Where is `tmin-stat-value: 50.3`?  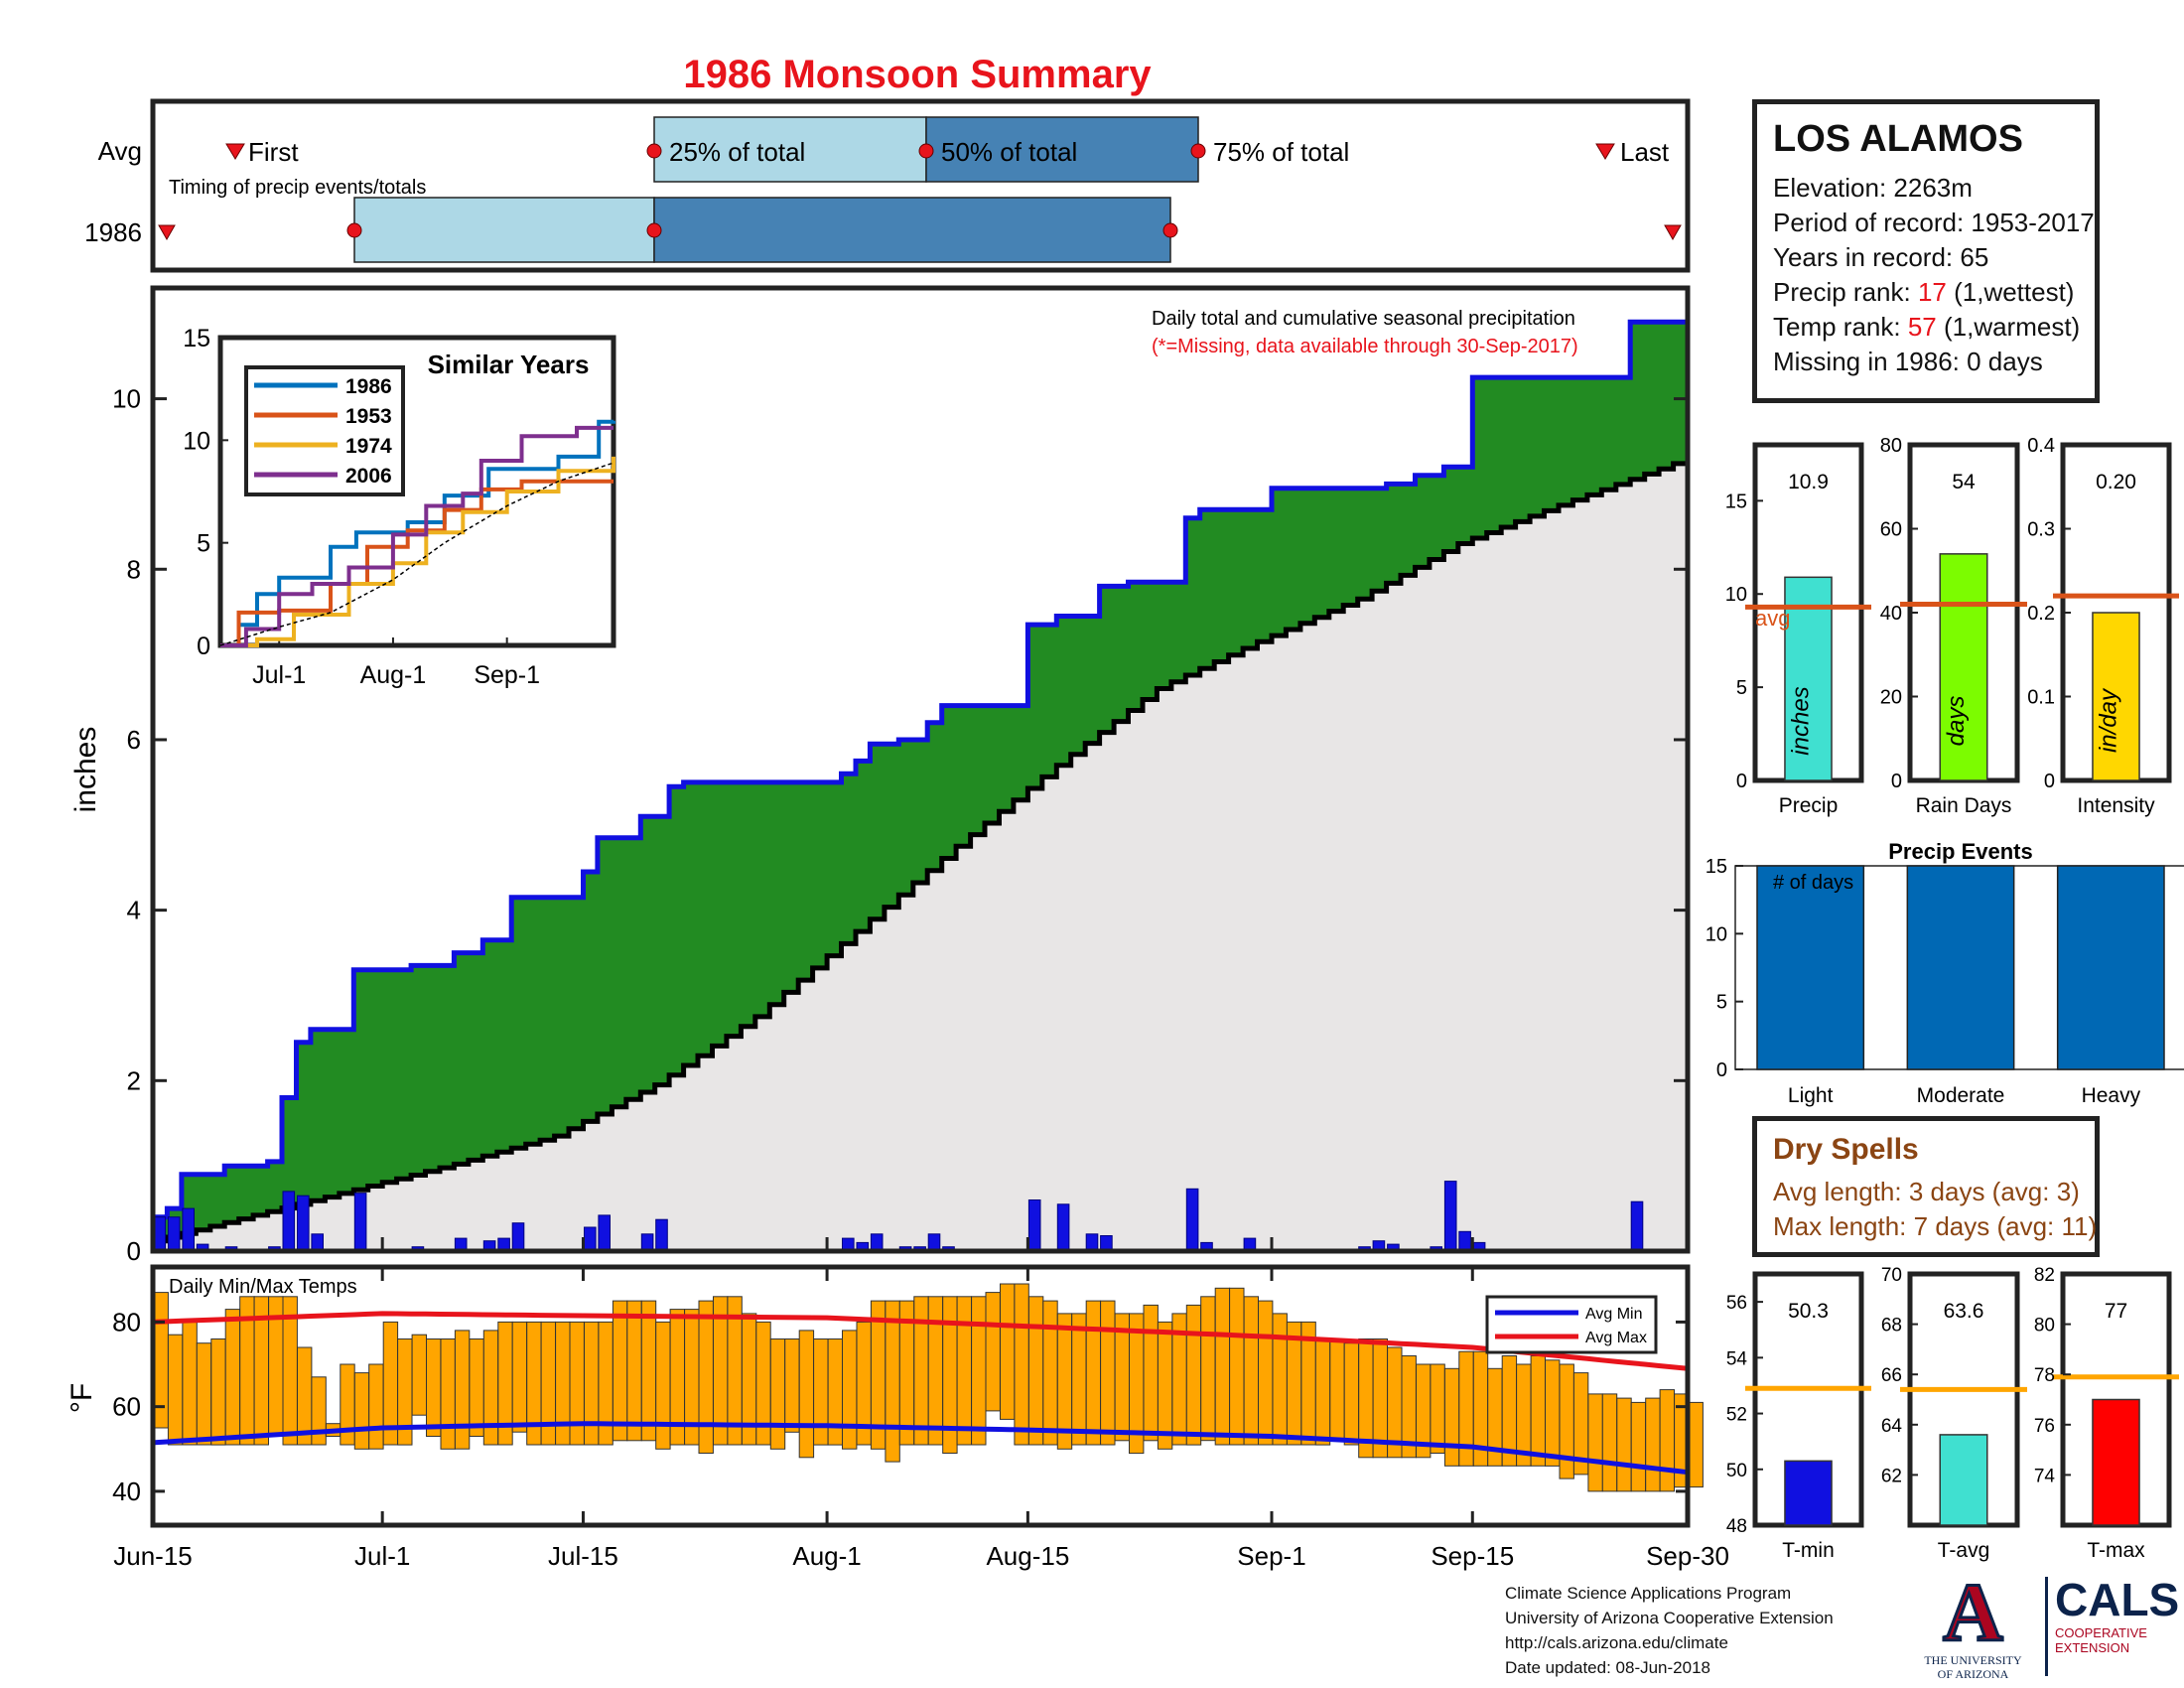 tmin-stat-value: 50.3 is located at coordinates (1808, 1311).